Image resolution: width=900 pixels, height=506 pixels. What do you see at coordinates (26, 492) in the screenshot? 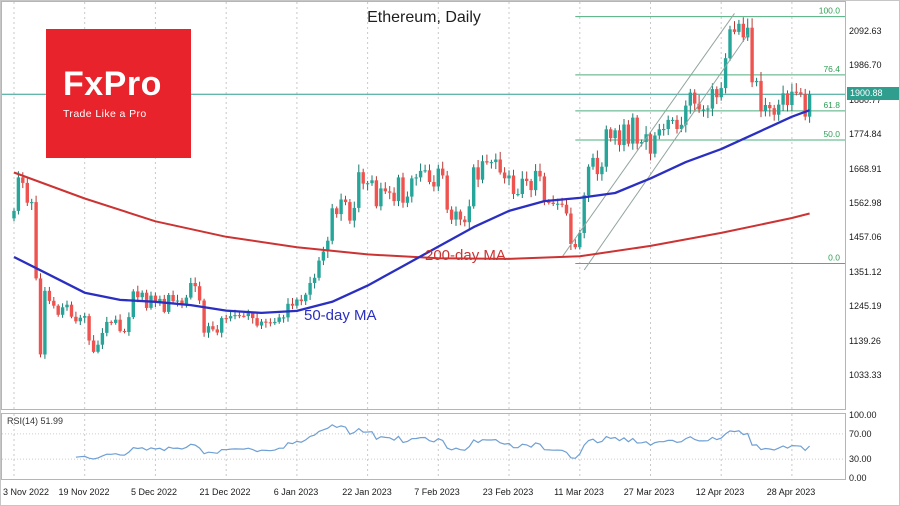
I see `date-axis-label: 3 Nov 2022` at bounding box center [26, 492].